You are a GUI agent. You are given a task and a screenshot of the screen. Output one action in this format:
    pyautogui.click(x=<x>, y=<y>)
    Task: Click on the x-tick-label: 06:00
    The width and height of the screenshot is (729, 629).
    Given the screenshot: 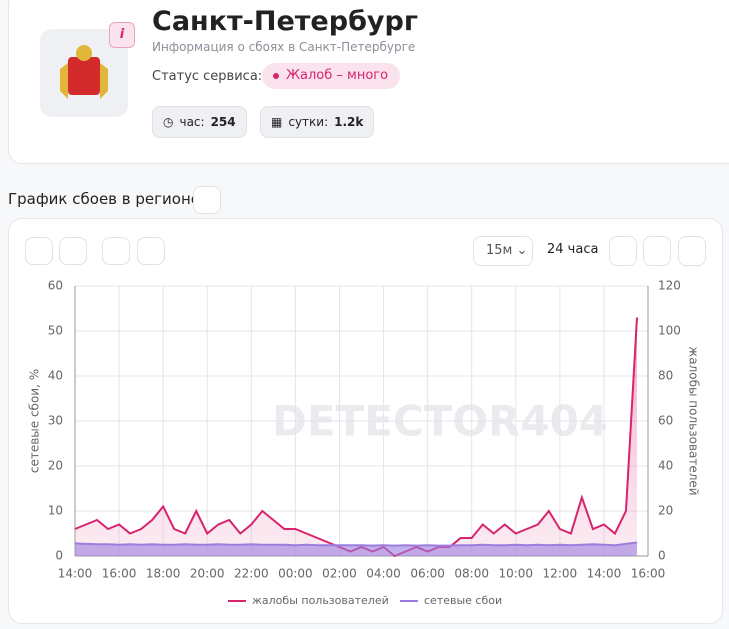 What is the action you would take?
    pyautogui.click(x=427, y=574)
    